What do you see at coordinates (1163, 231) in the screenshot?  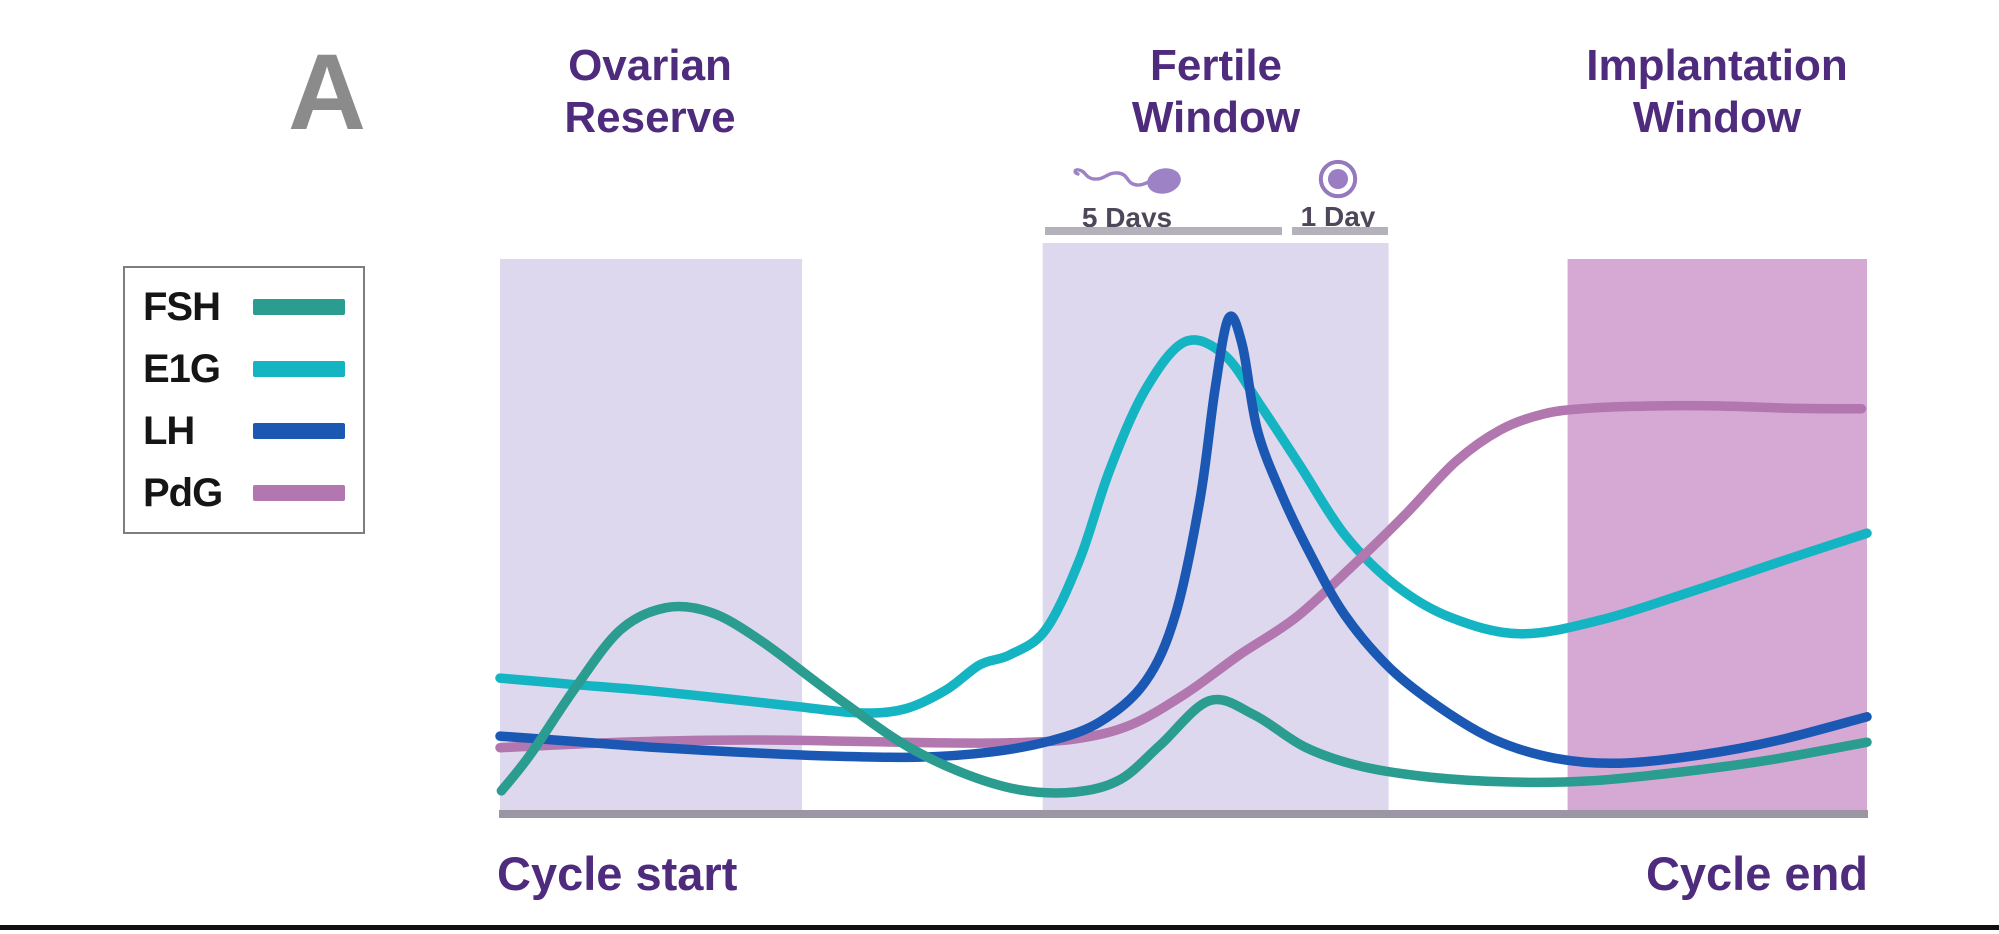 I see `five-days-bracket` at bounding box center [1163, 231].